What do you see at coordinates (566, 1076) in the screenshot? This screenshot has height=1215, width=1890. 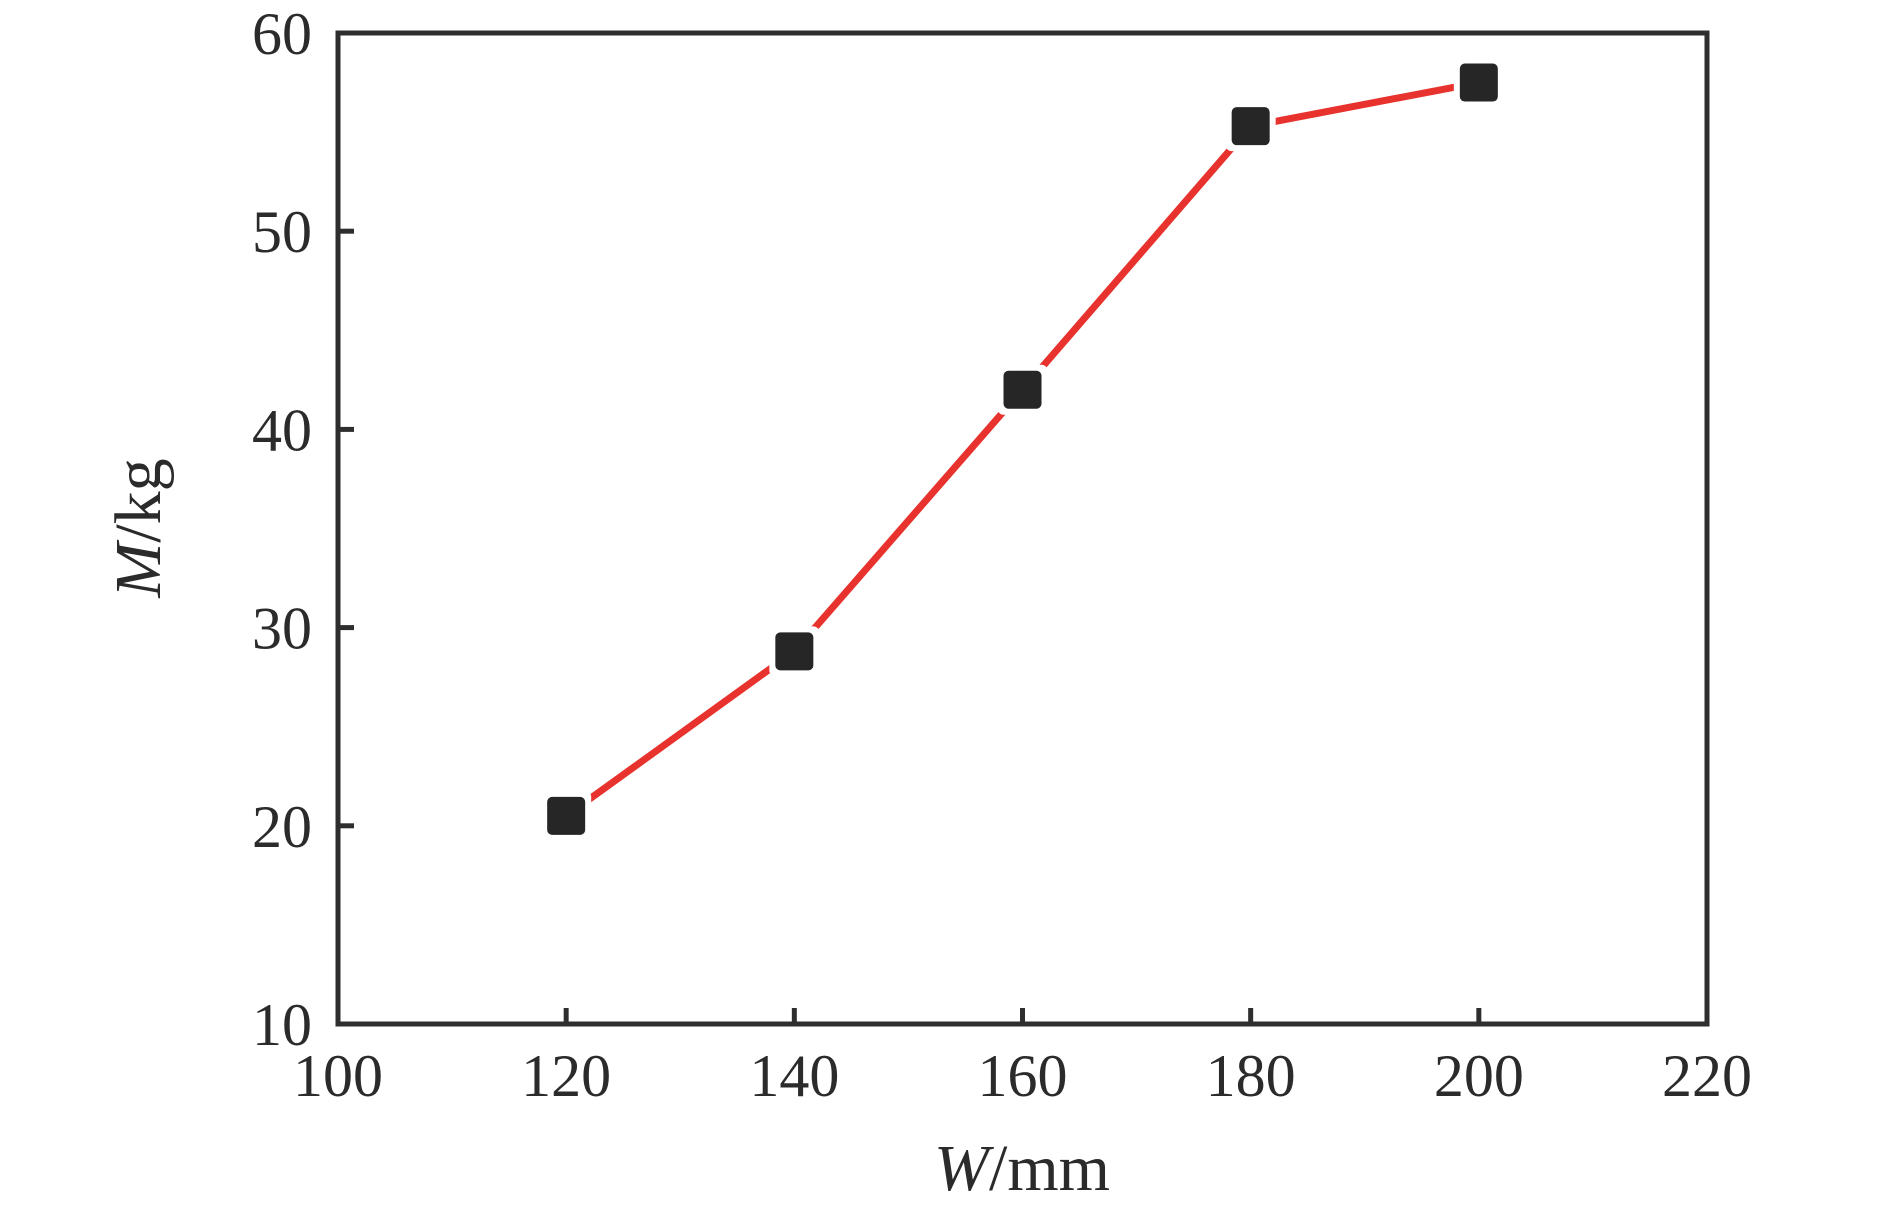 I see `x-tick-label: 120` at bounding box center [566, 1076].